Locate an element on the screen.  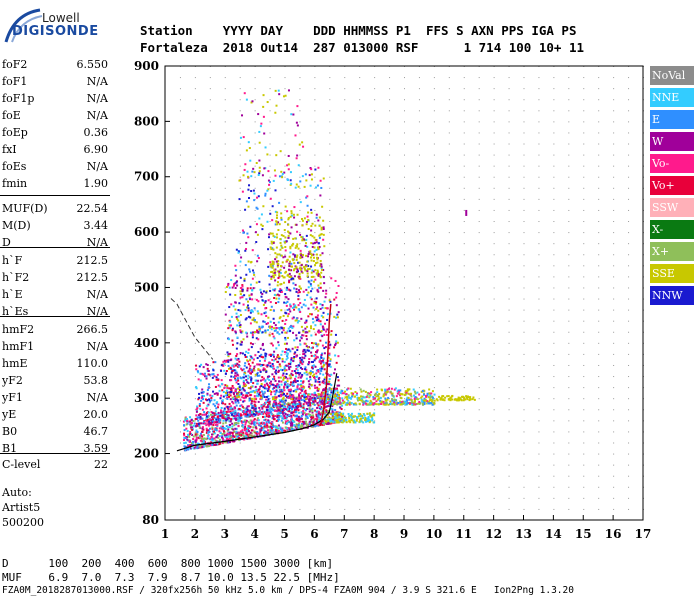
param-row-hmf2: hmF2 266.5 is located at coordinates (55, 331).